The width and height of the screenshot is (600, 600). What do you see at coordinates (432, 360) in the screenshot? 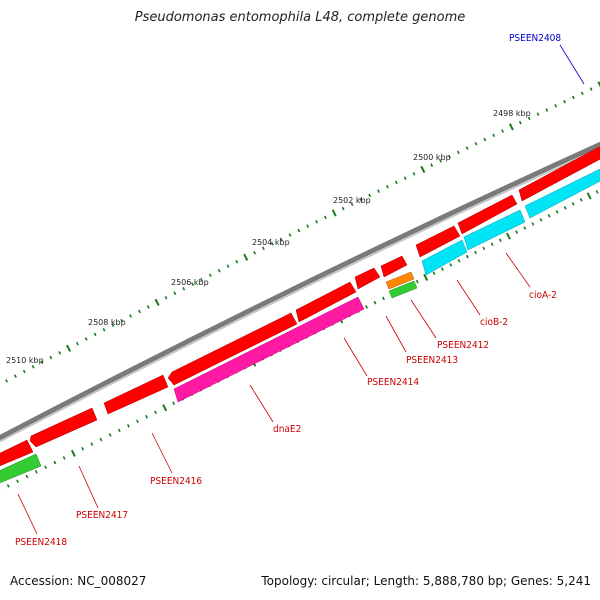
I see `gene-label-PSEEN2413: PSEEN2413` at bounding box center [432, 360].